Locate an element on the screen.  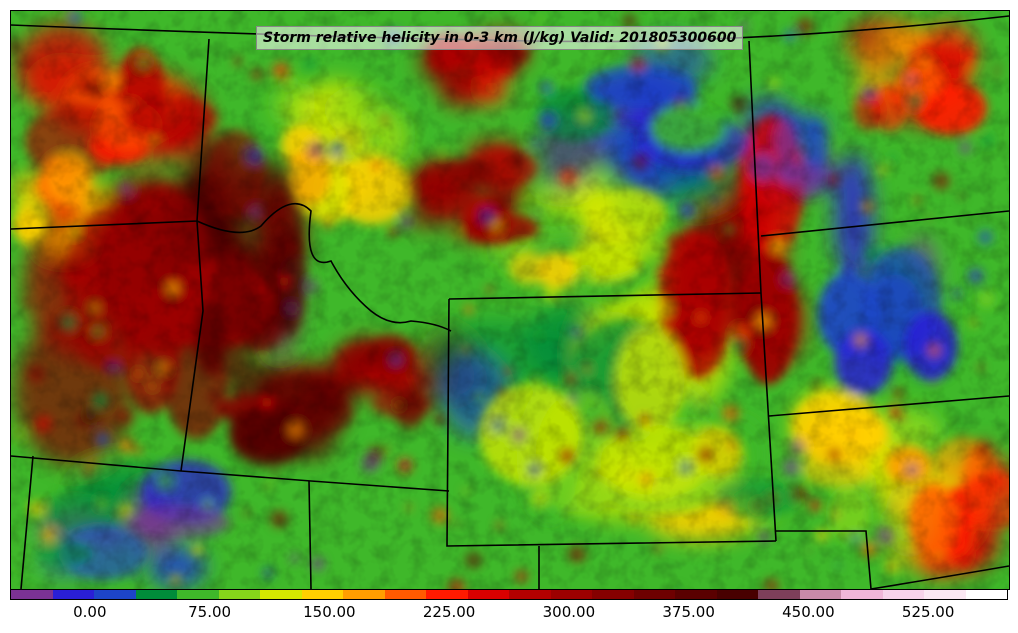
colorbar is located at coordinates (509, 594).